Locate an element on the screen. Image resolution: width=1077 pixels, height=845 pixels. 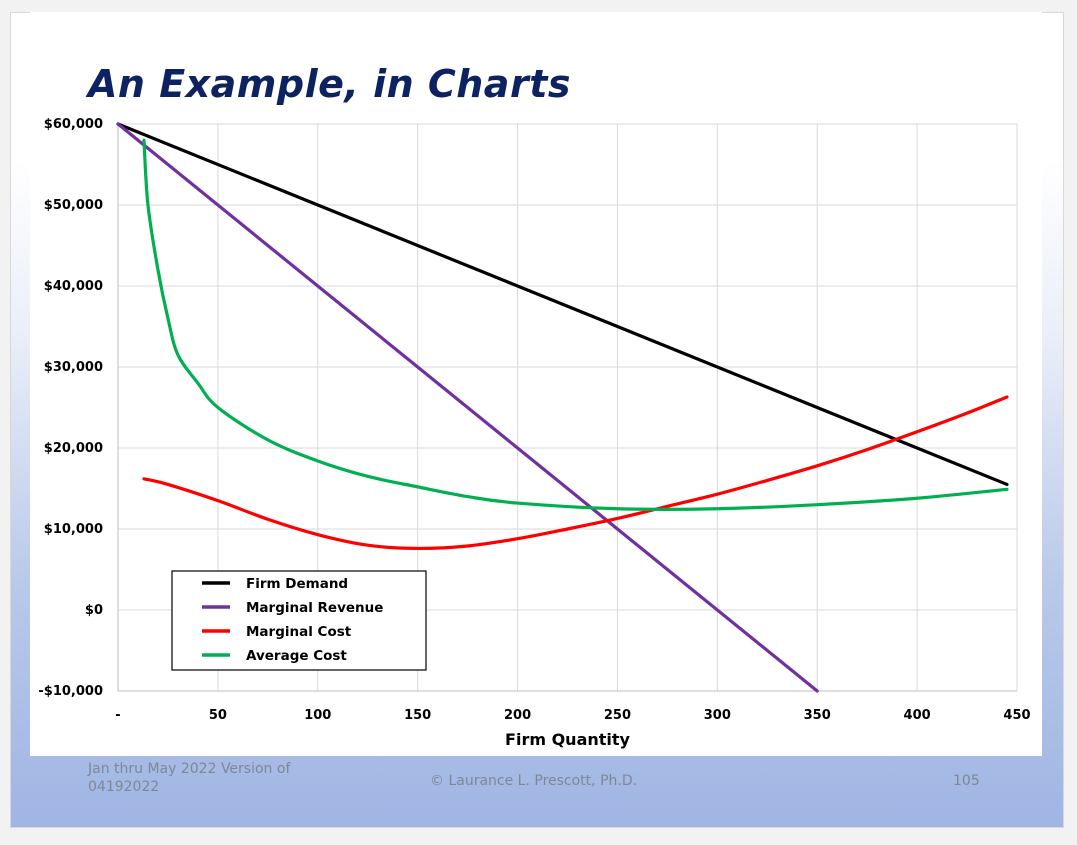
series-line-marginal-cost is located at coordinates (575, 473).